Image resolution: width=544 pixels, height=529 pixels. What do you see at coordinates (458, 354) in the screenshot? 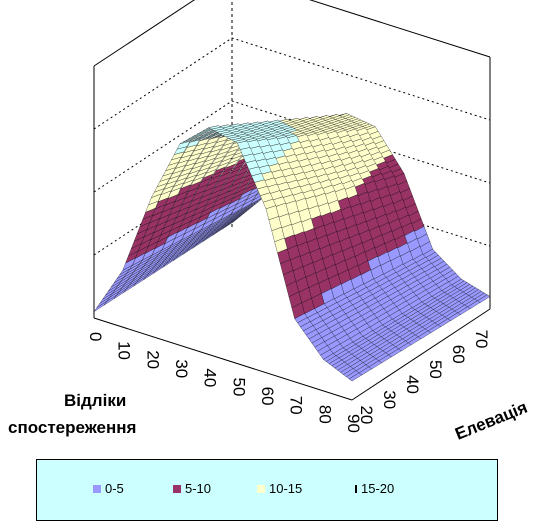
I see `y-tick-label: 60` at bounding box center [458, 354].